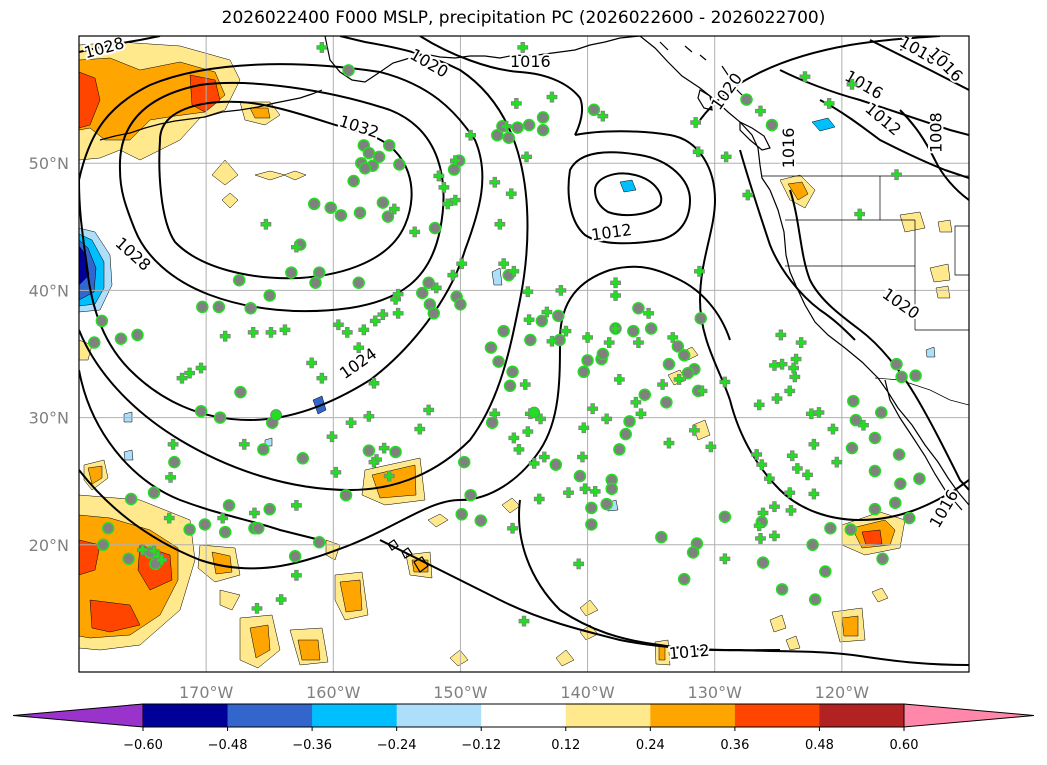  What do you see at coordinates (921, 391) in the screenshot?
I see `border-us-mexico` at bounding box center [921, 391].